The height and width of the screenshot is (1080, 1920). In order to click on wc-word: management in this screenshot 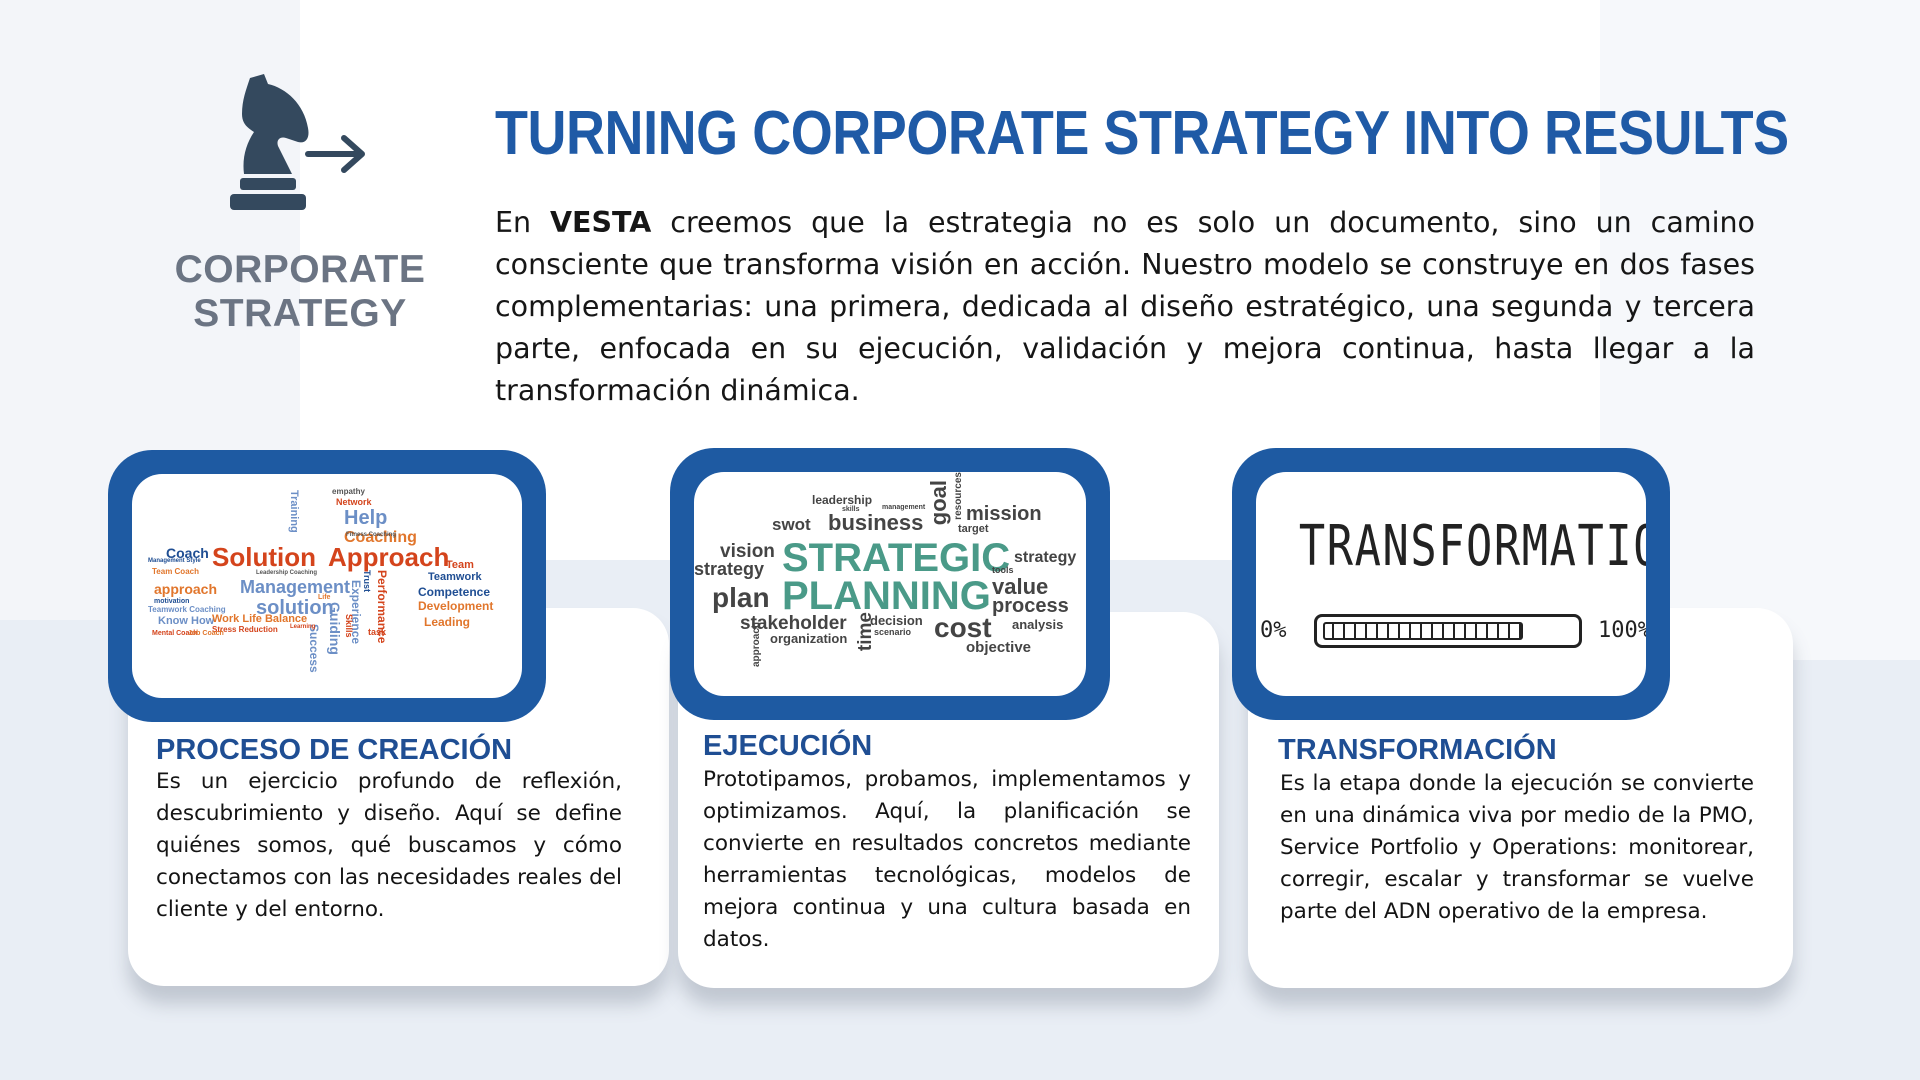, I will do `click(904, 507)`.